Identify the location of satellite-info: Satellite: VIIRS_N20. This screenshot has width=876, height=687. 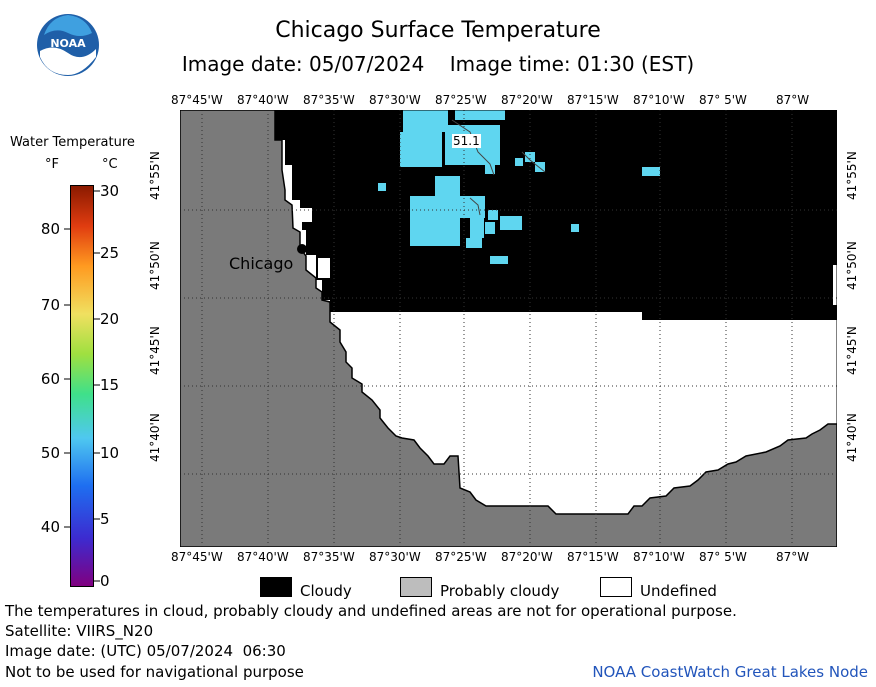
(79, 631).